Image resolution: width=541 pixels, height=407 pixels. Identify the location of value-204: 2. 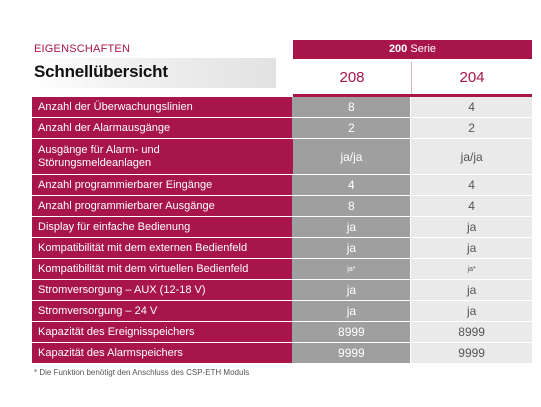
(471, 128).